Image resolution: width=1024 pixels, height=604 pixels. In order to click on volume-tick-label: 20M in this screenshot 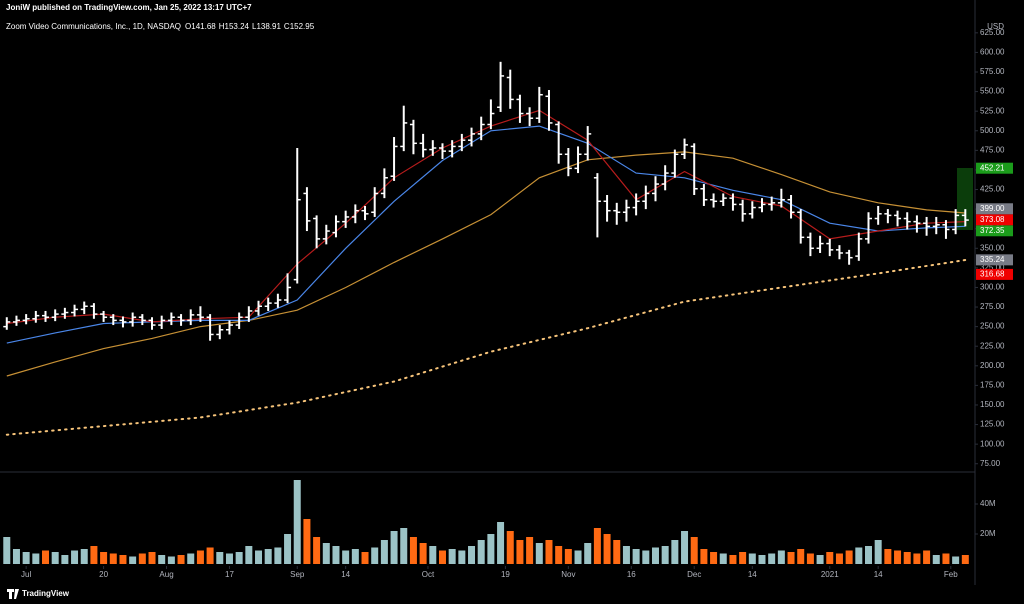, I will do `click(988, 533)`.